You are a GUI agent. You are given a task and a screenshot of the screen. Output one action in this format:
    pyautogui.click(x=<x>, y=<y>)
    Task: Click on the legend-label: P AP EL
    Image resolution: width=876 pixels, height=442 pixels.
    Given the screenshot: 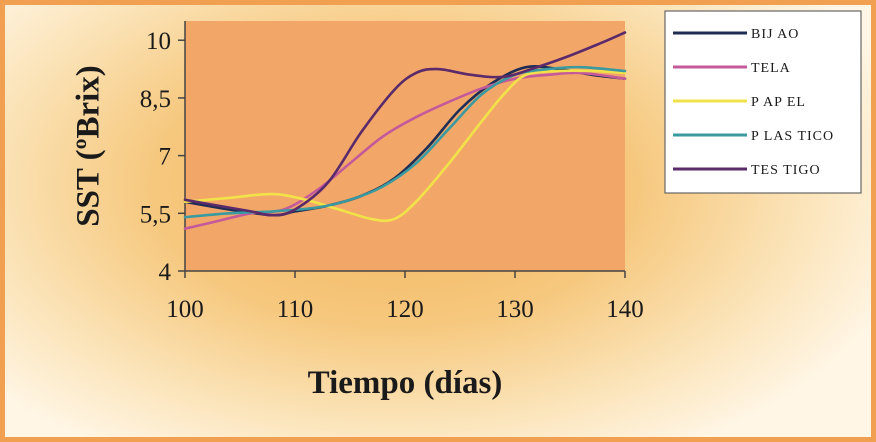 What is the action you would take?
    pyautogui.click(x=778, y=102)
    